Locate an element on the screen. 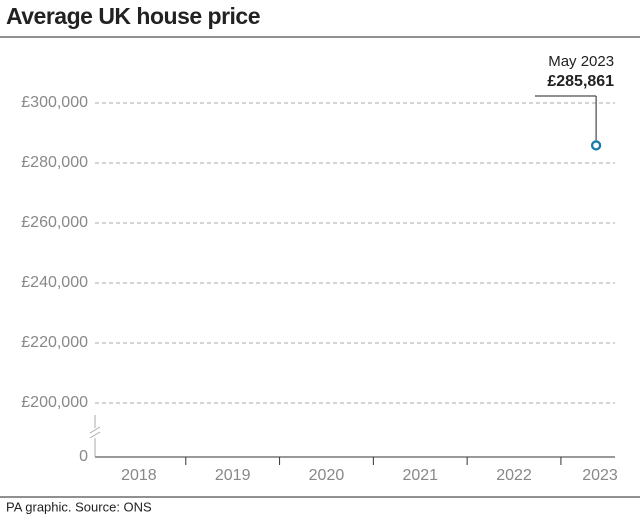 The image size is (640, 521). x-tick-label: 2023 is located at coordinates (600, 475).